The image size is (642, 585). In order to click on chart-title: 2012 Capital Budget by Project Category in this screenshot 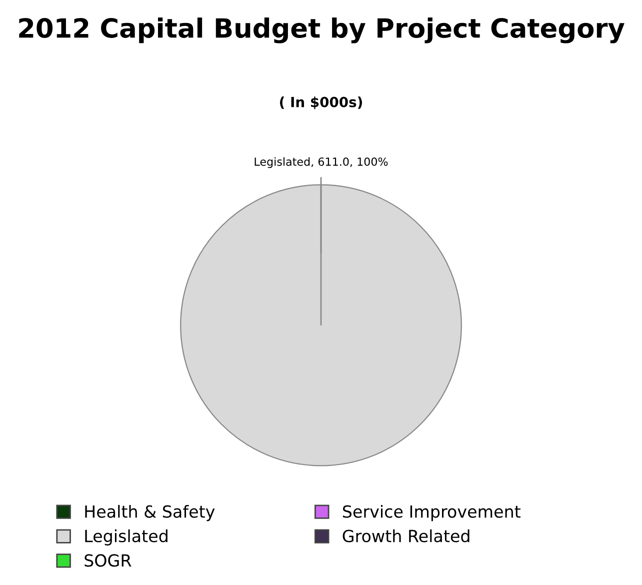, I will do `click(321, 31)`.